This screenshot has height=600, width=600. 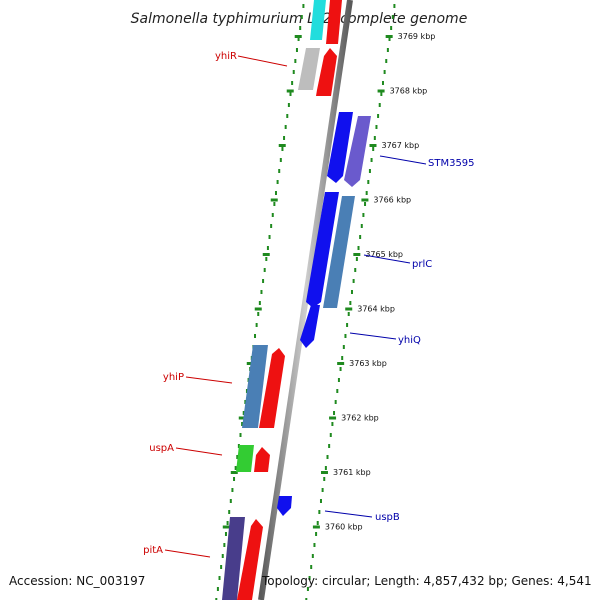 I want to click on gene-label-uspB: uspB, so click(x=387, y=517).